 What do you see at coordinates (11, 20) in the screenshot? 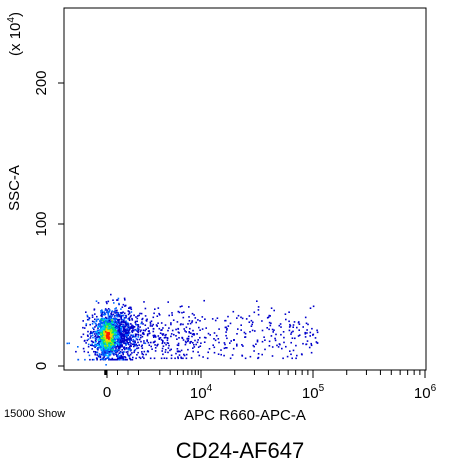
I see `y-multiplier-exp: 4` at bounding box center [11, 20].